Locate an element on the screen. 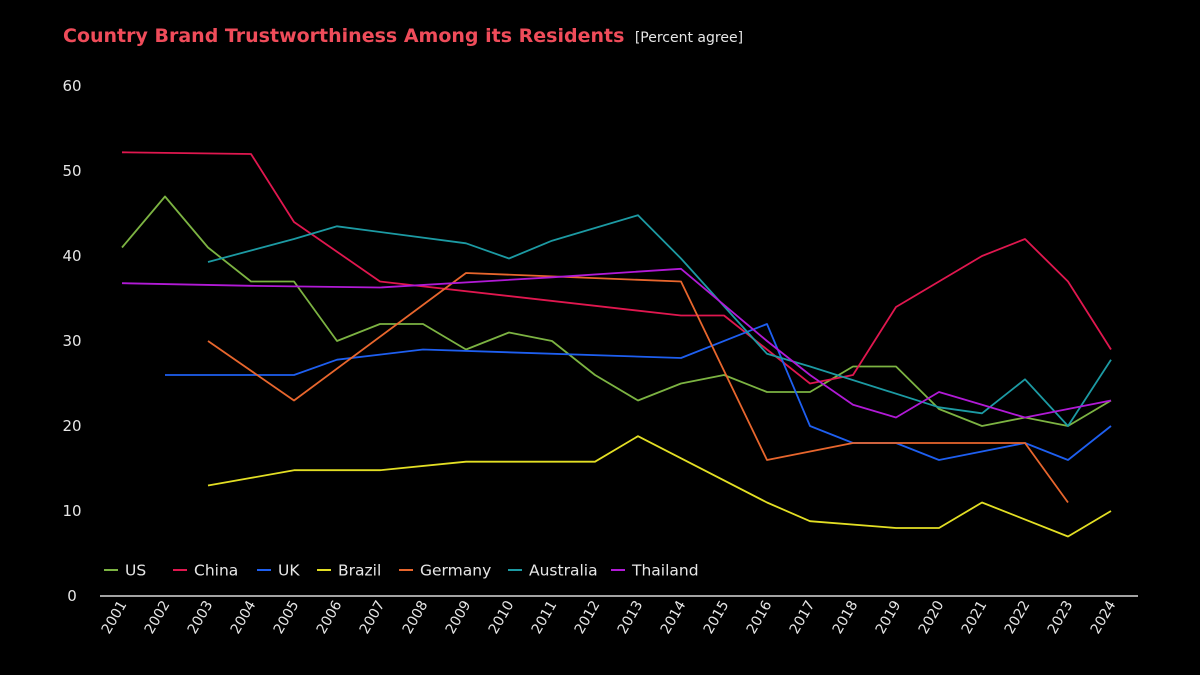 The image size is (1200, 675). x-tick-label: 2018 is located at coordinates (846, 617).